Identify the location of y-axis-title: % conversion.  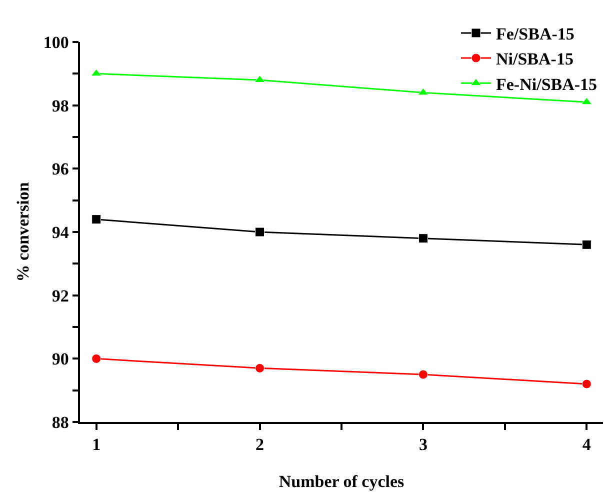
(22, 232).